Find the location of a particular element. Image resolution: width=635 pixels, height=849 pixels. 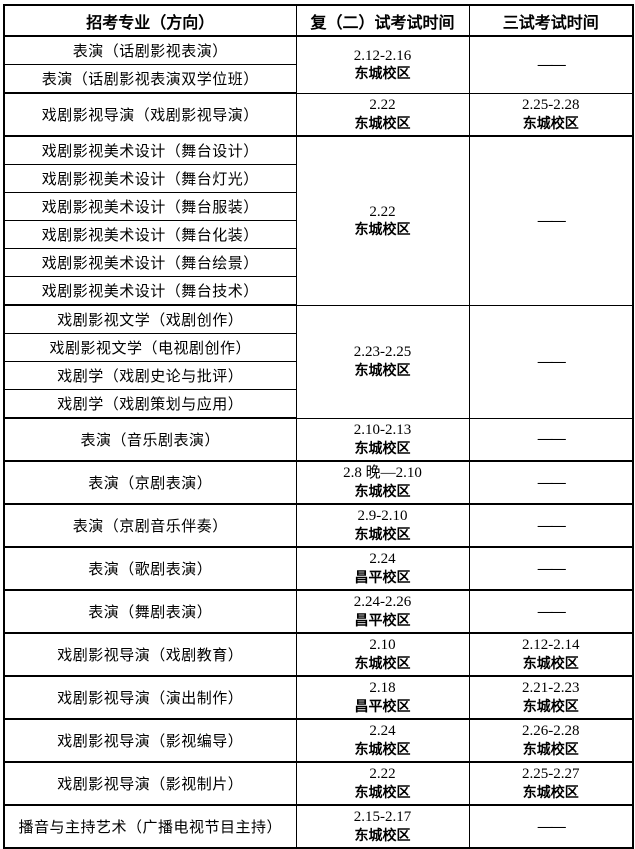

col-header-major: 招考专业（方向） is located at coordinates (150, 20).